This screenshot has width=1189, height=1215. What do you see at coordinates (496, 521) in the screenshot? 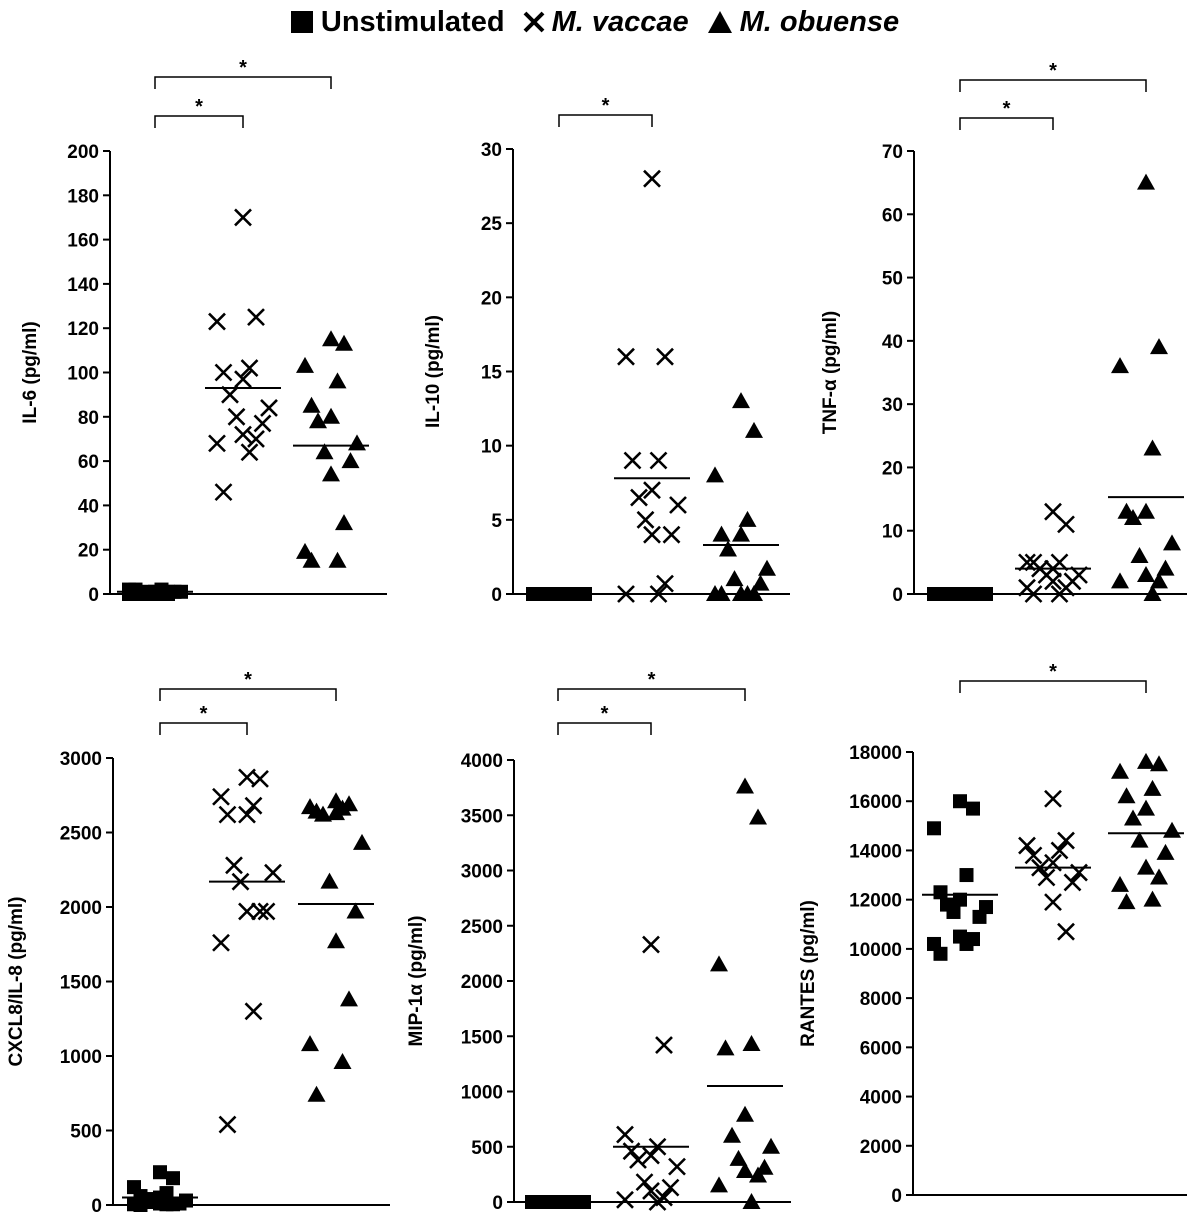
I see `y-tick-label: 5` at bounding box center [496, 521].